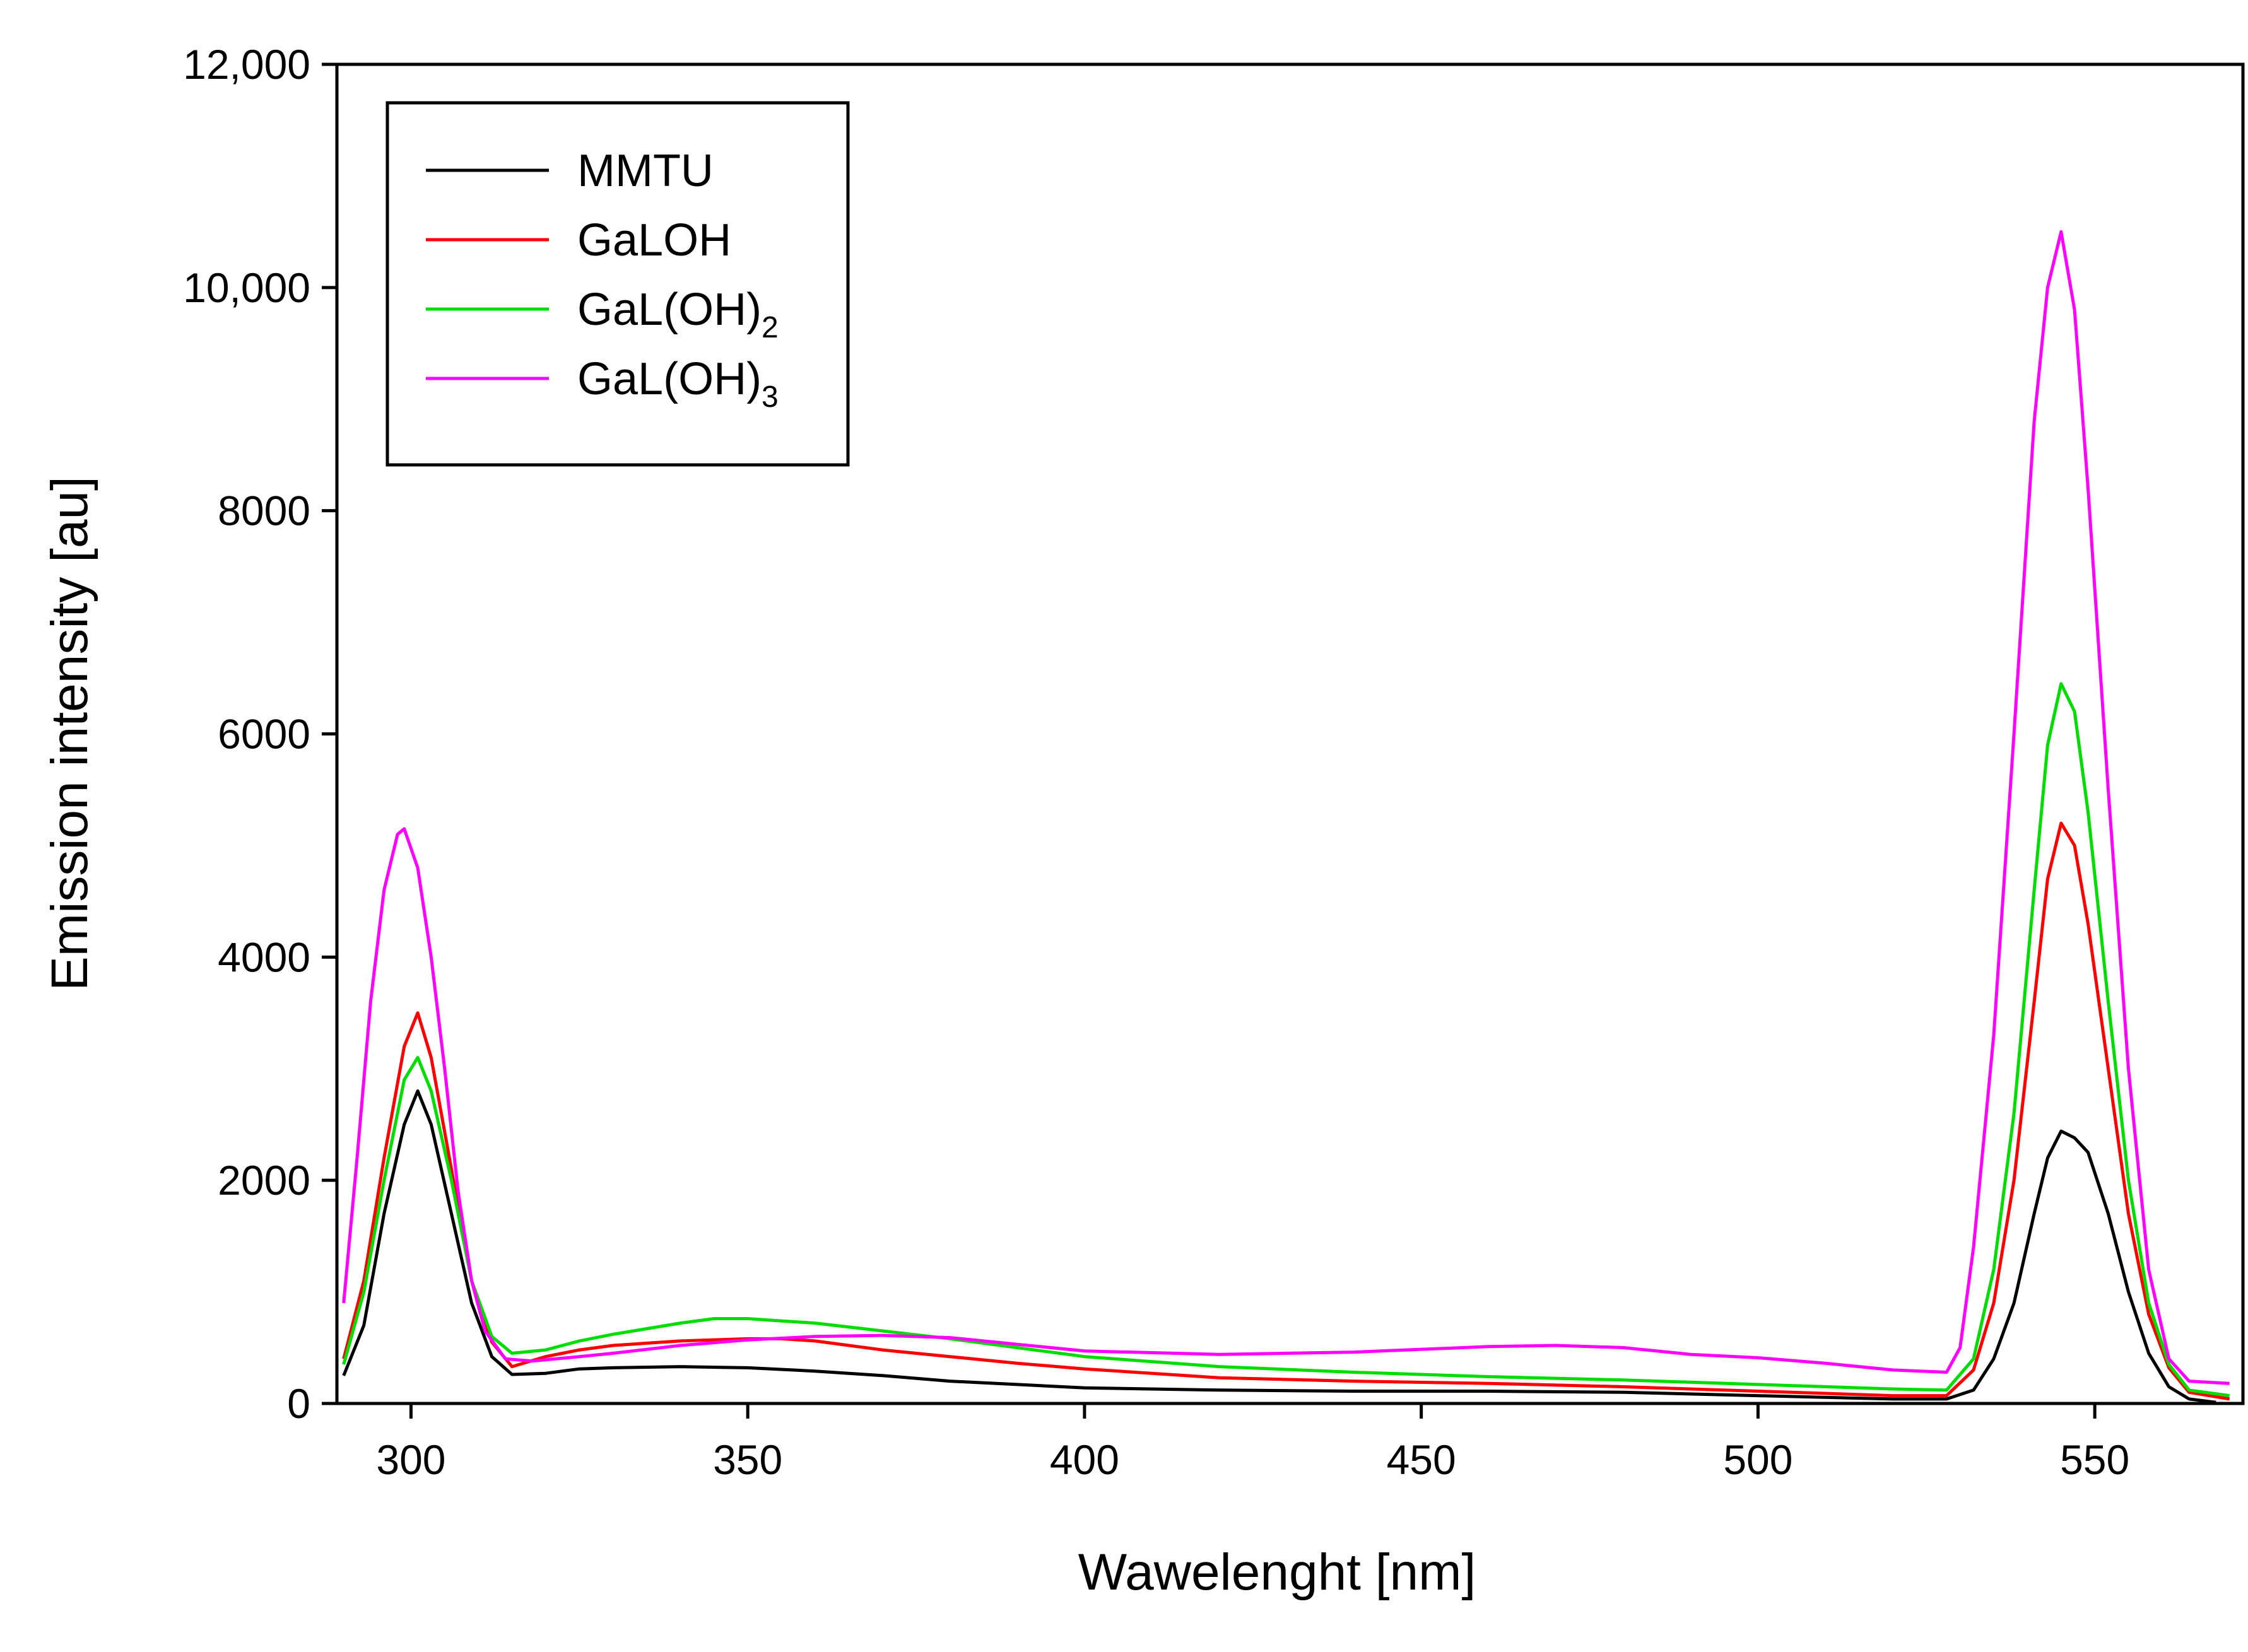 The width and height of the screenshot is (2248, 1652). What do you see at coordinates (264, 957) in the screenshot?
I see `y-tick-label: 4000` at bounding box center [264, 957].